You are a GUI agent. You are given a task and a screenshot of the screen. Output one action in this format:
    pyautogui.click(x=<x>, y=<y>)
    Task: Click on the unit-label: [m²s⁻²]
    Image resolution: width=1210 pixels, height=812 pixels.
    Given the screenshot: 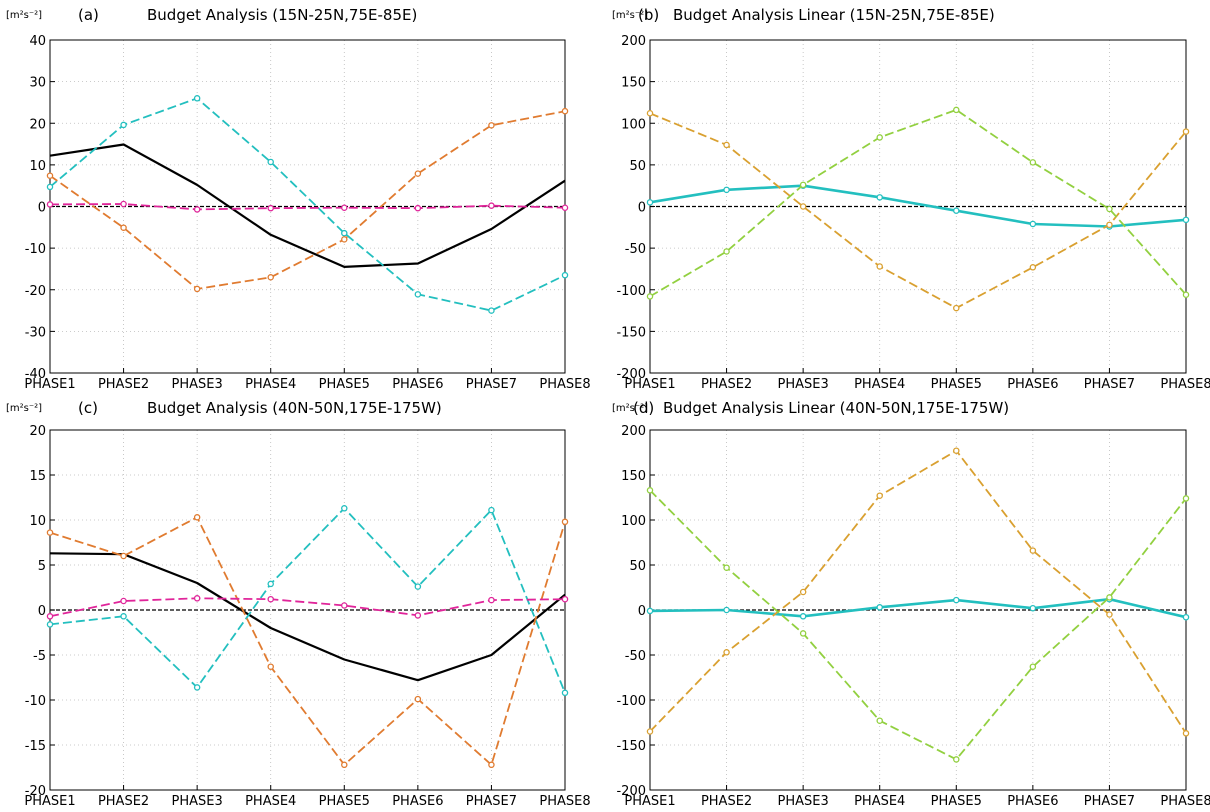 What is the action you would take?
    pyautogui.click(x=24, y=15)
    